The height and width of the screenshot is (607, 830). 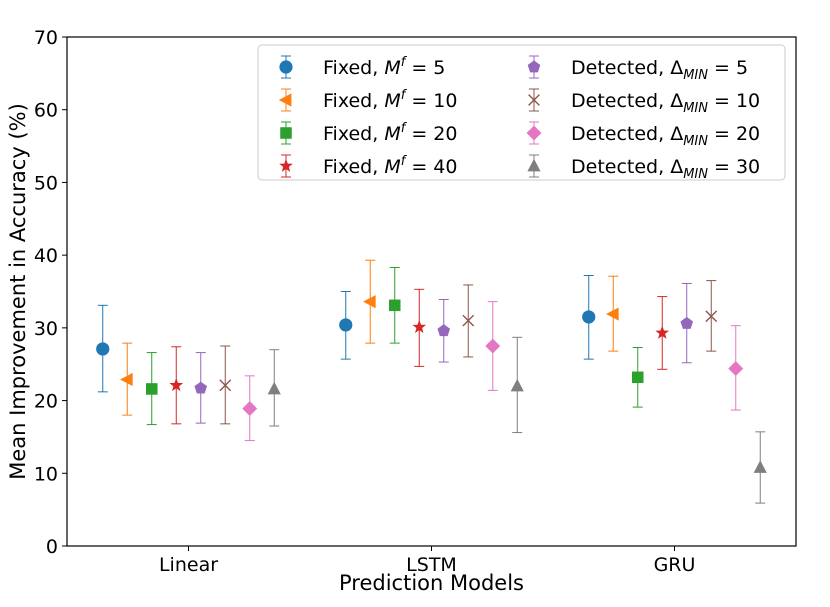 What do you see at coordinates (46, 329) in the screenshot?
I see `y-tick-label: 30` at bounding box center [46, 329].